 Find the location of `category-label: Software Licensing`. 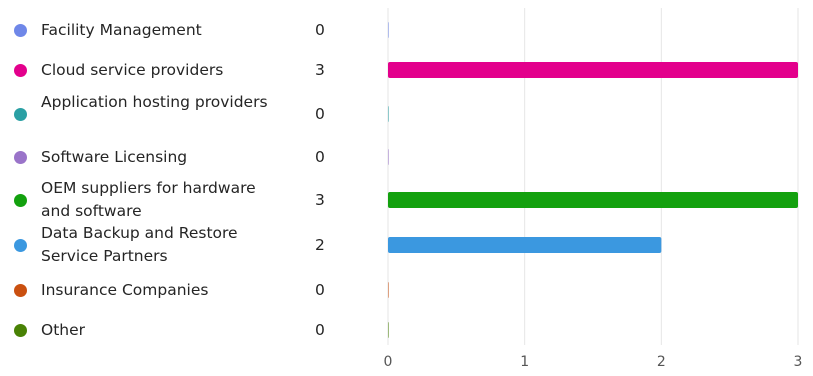

category-label: Software Licensing is located at coordinates (114, 156).